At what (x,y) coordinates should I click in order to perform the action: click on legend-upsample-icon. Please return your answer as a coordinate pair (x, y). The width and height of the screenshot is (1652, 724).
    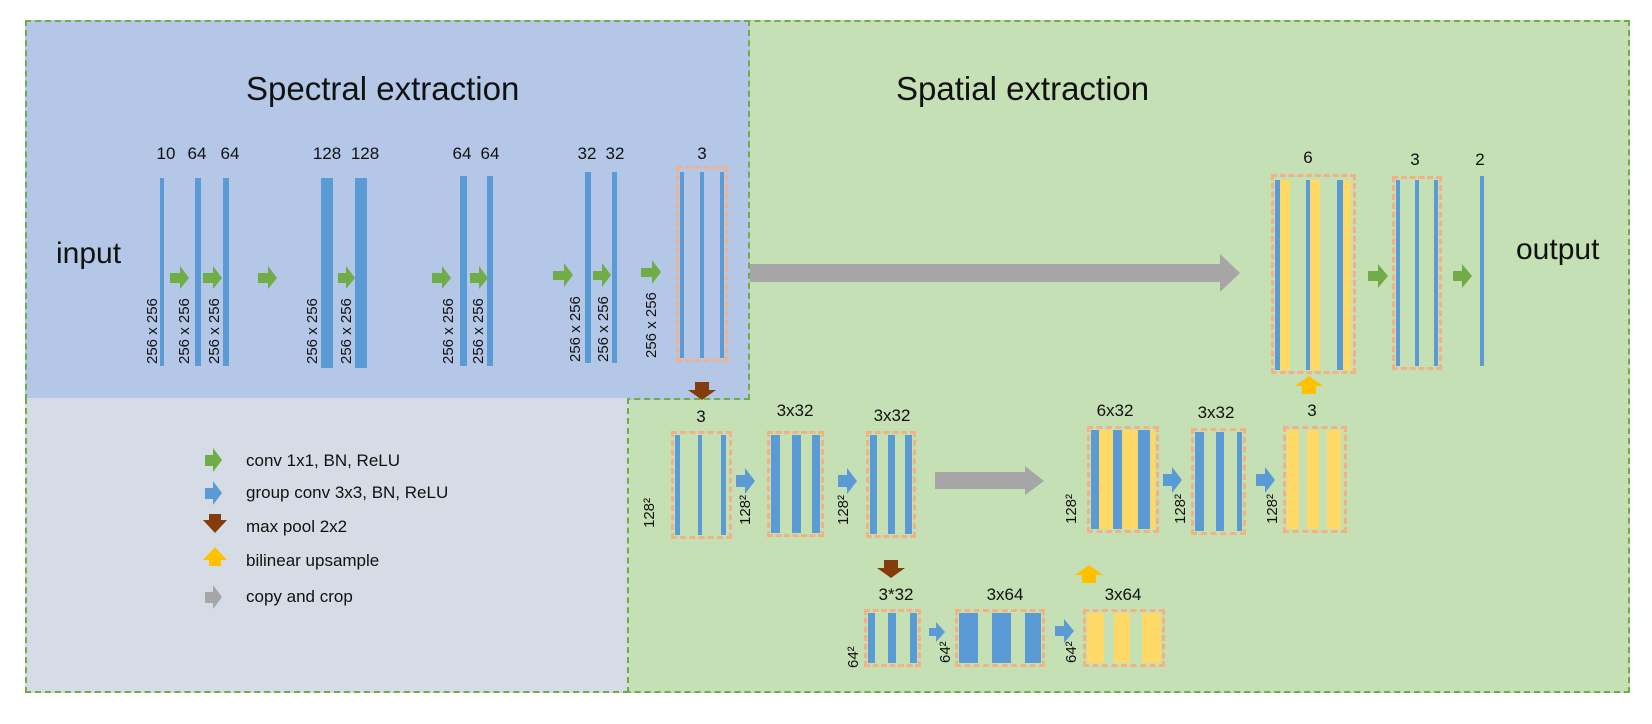
    Looking at the image, I should click on (215, 556).